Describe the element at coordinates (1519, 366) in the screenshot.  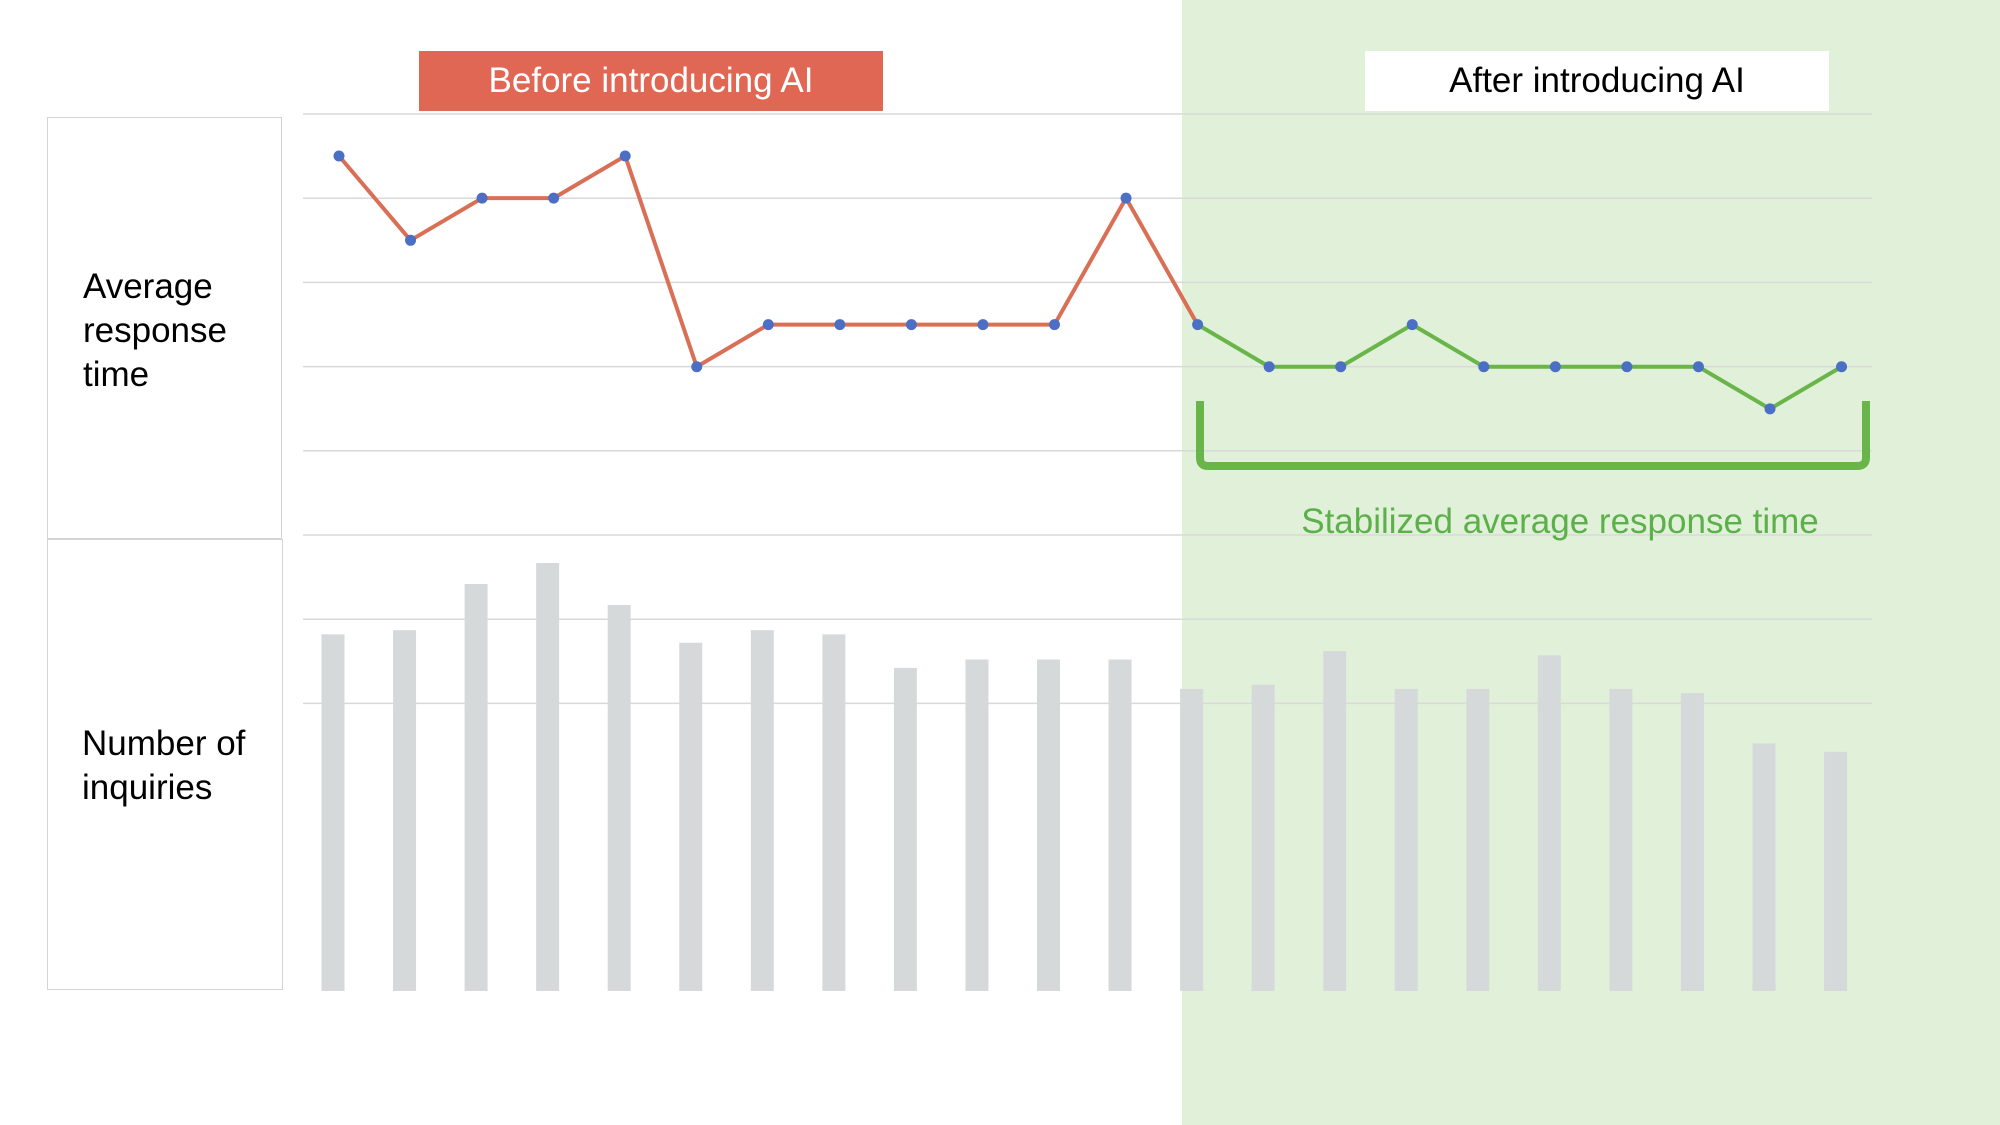
I see `response-time-line-after` at that location.